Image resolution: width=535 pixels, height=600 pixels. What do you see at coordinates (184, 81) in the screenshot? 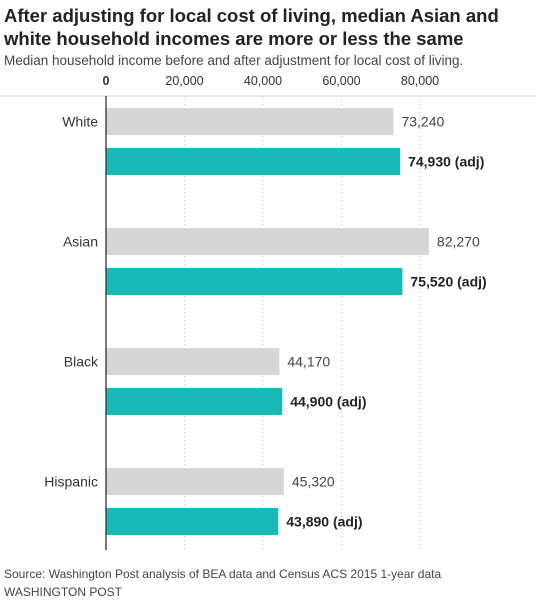
I see `x-tick-label: 20,000` at bounding box center [184, 81].